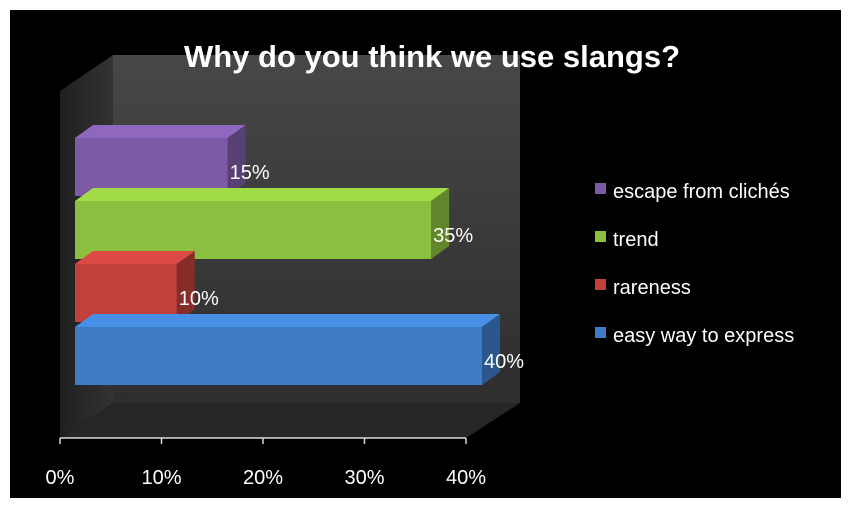 The image size is (851, 508). What do you see at coordinates (504, 362) in the screenshot?
I see `data-label-easy-way-to-express: 40%` at bounding box center [504, 362].